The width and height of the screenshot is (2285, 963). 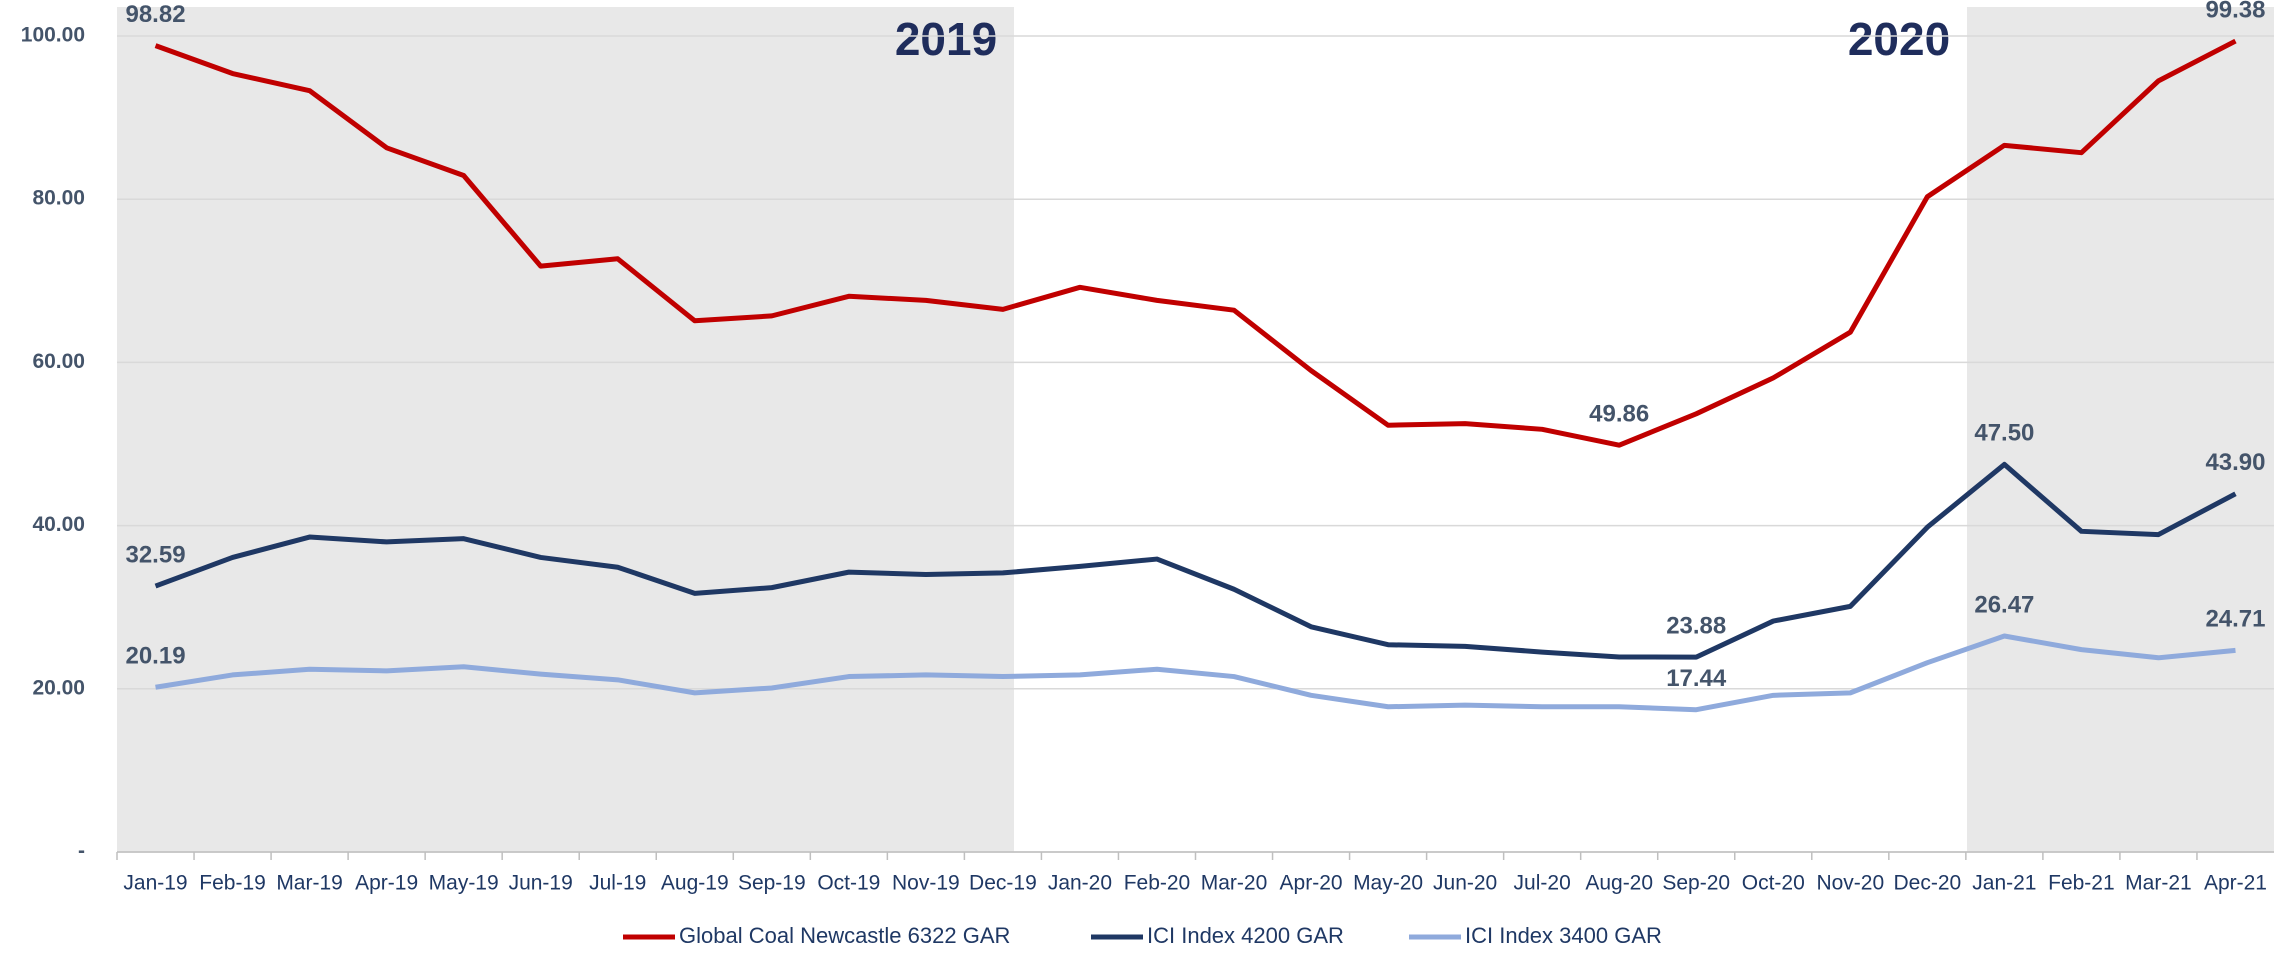 What do you see at coordinates (309, 883) in the screenshot?
I see `x-tick-label: Mar-19` at bounding box center [309, 883].